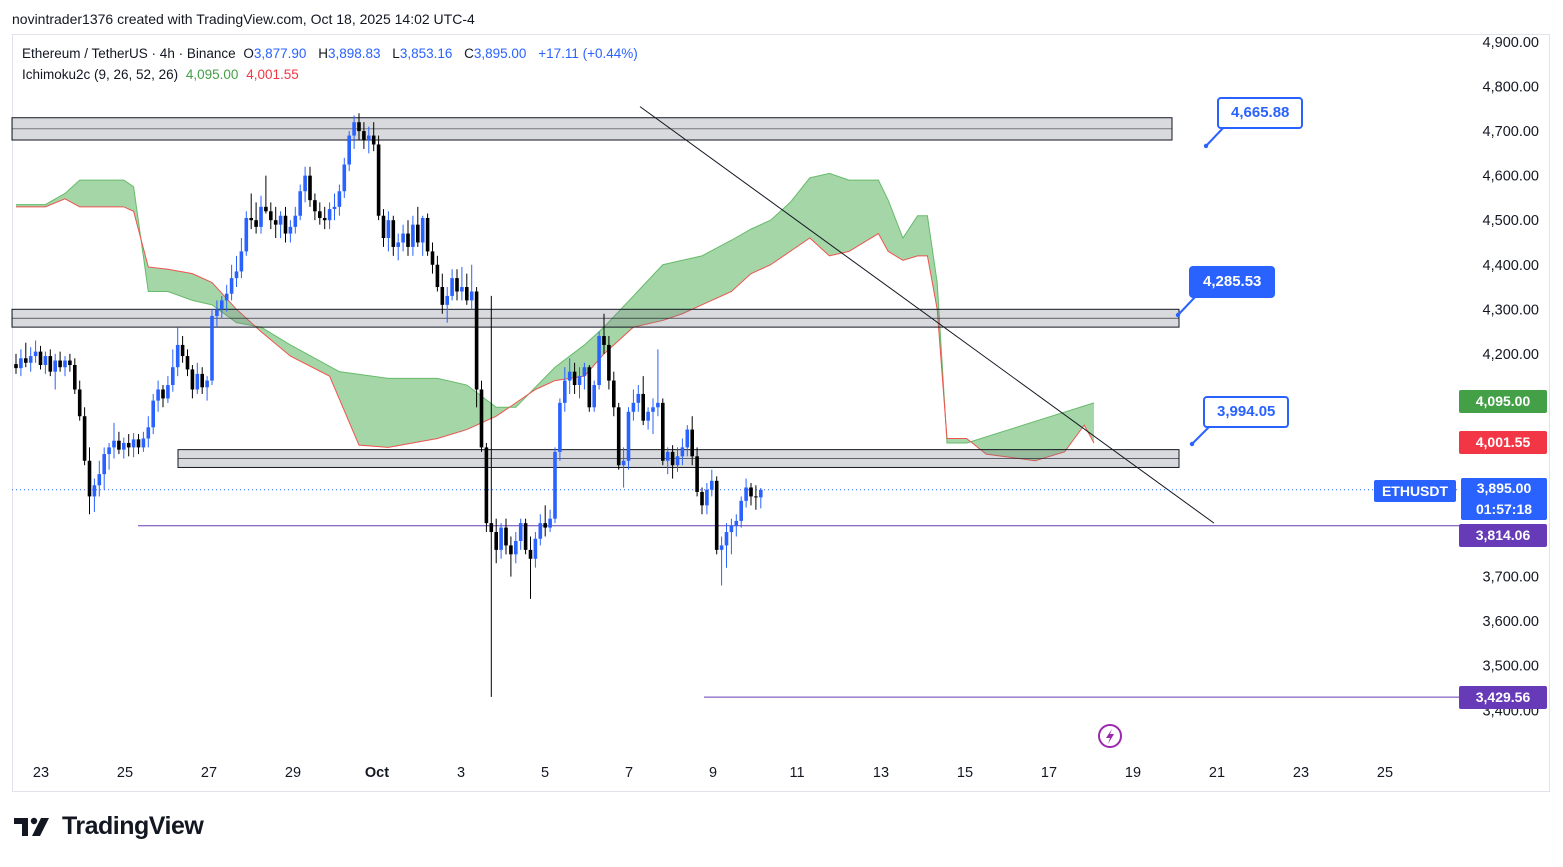  I want to click on time-tick: 23, so click(1301, 773).